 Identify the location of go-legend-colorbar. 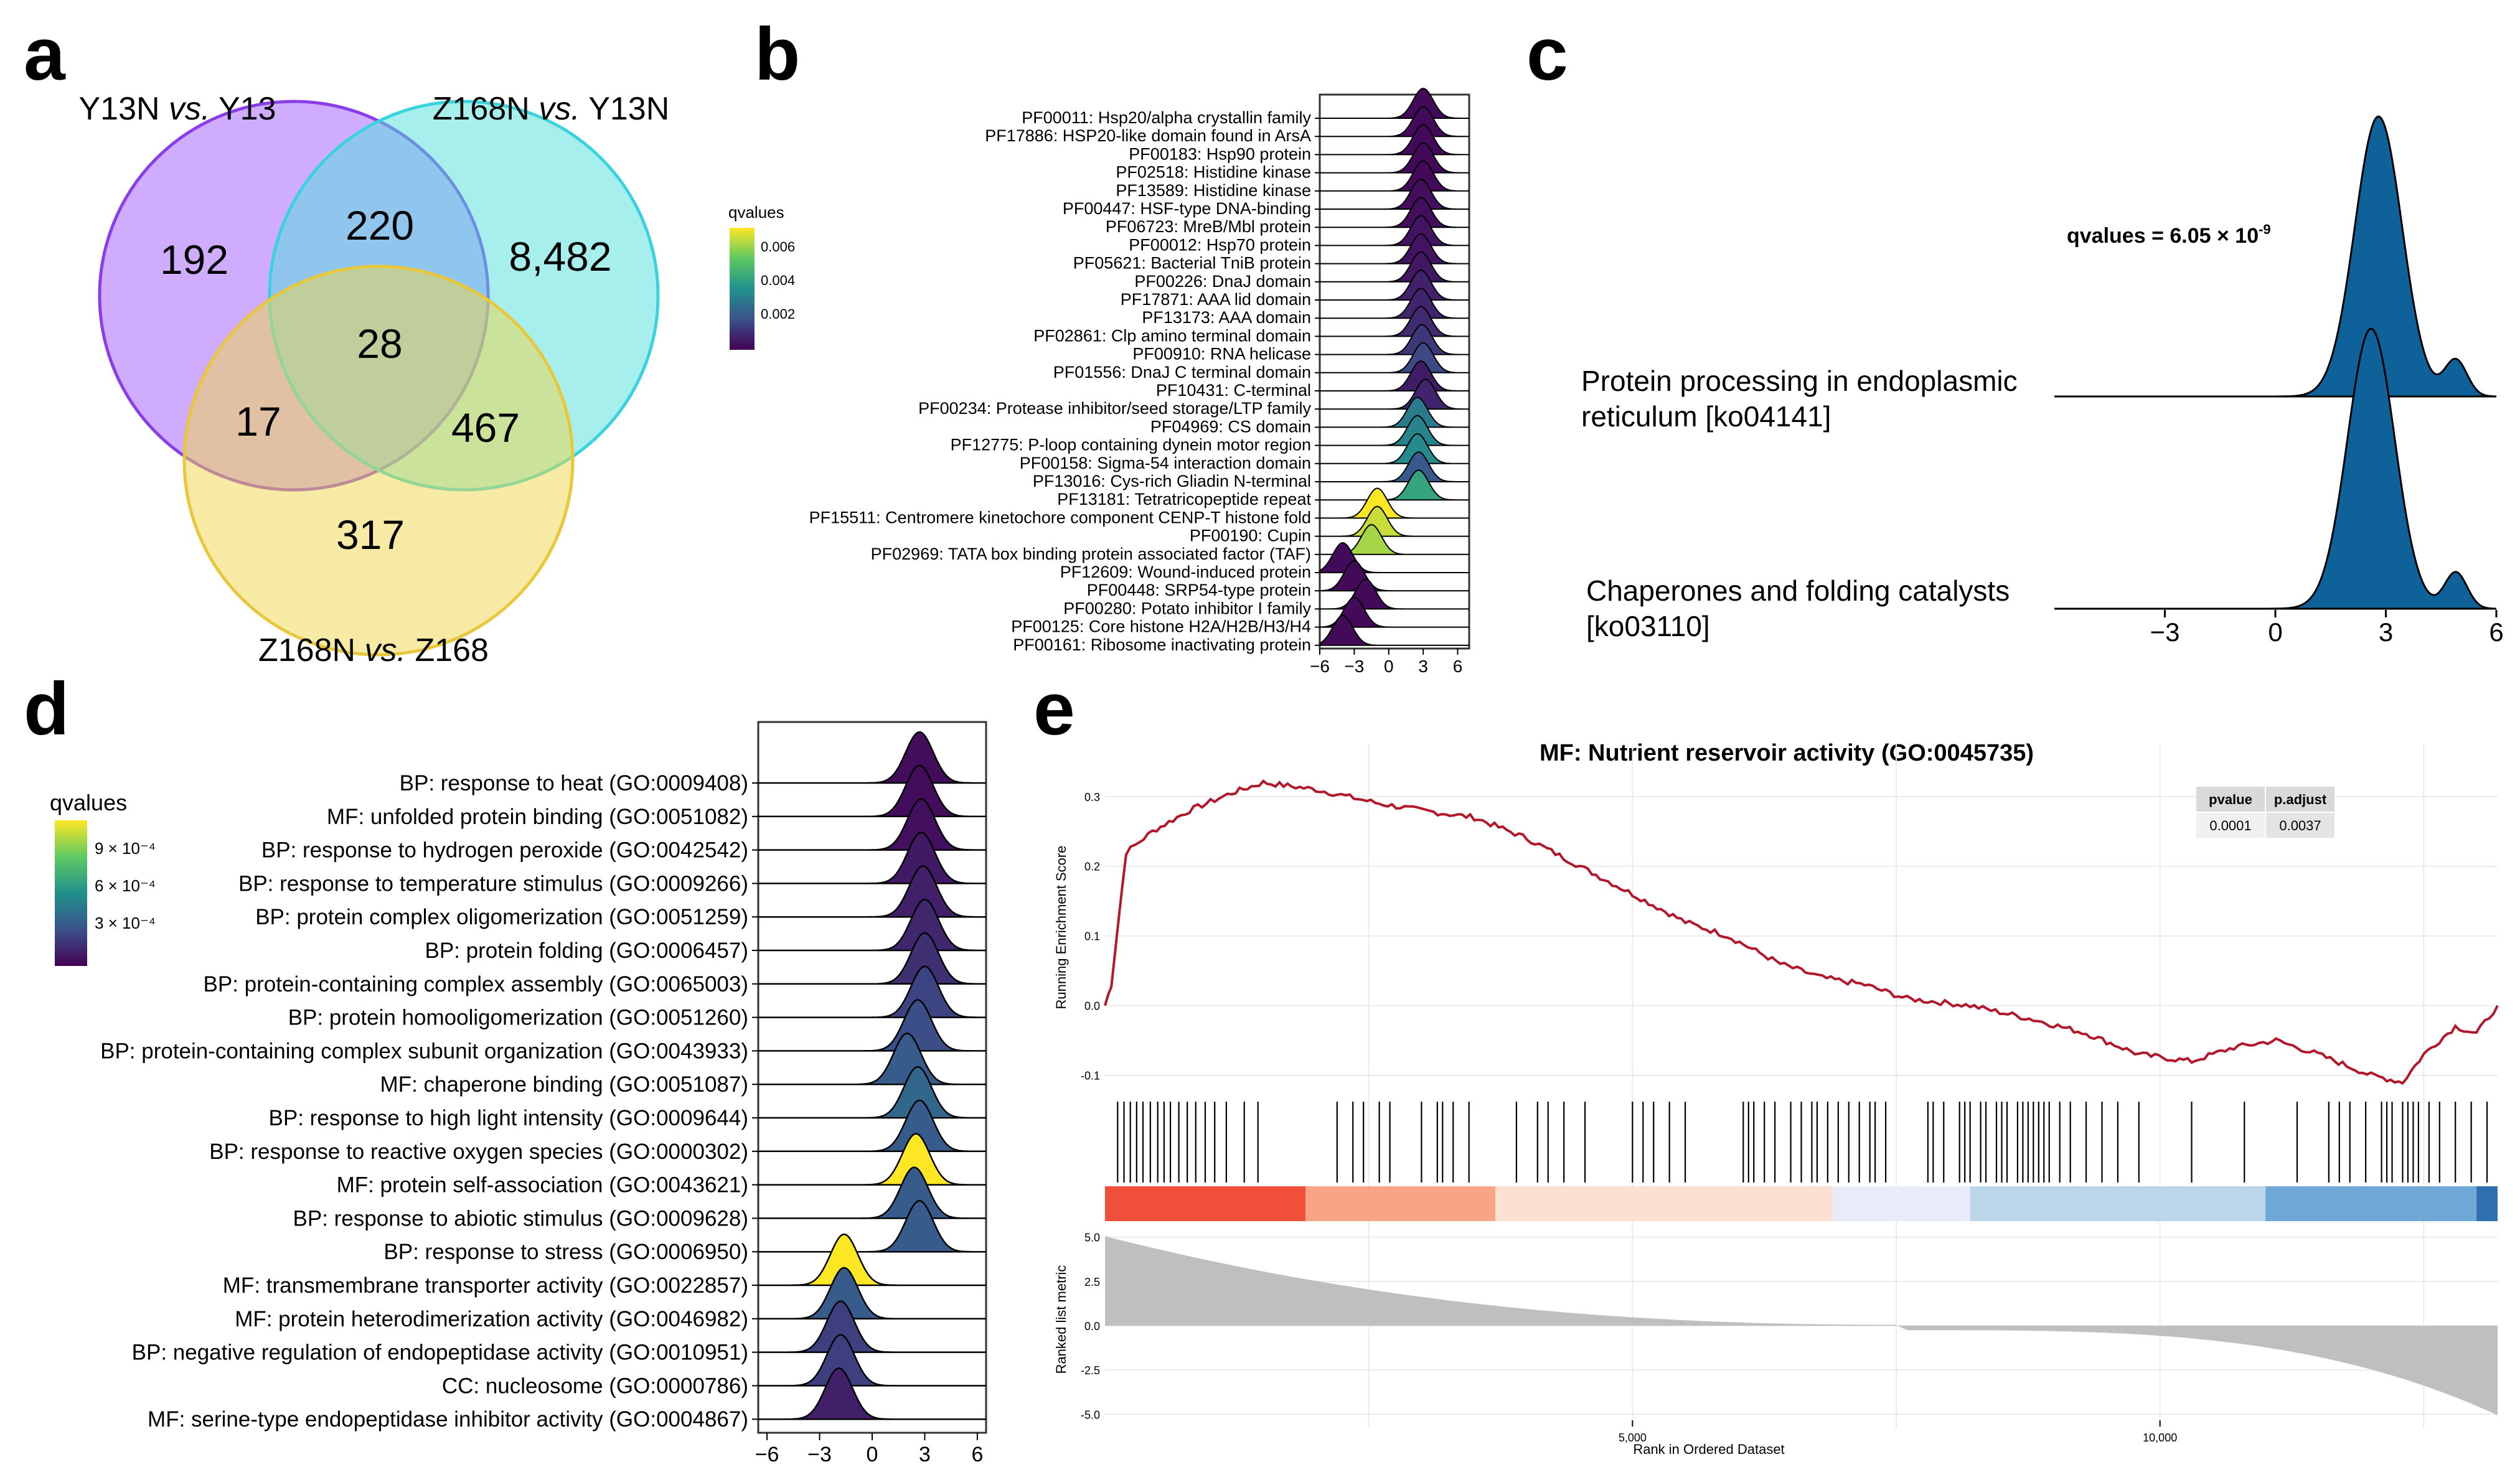
(71, 893).